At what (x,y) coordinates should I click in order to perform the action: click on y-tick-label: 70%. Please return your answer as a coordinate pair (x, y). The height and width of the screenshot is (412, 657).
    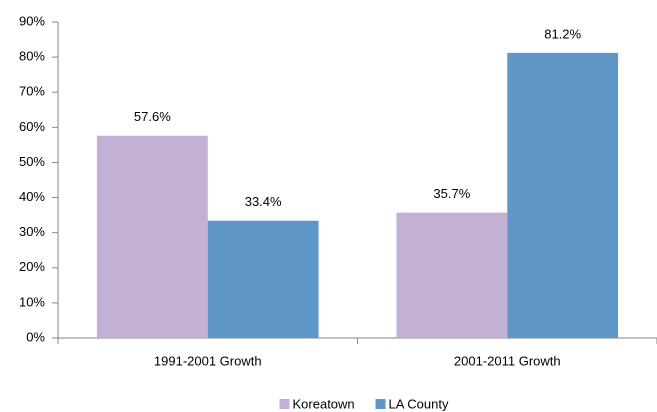
    Looking at the image, I should click on (32, 91).